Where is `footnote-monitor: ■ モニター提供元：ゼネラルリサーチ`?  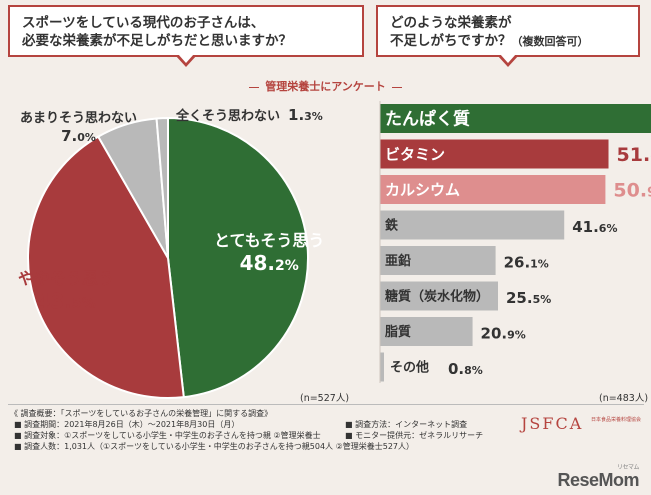 footnote-monitor: ■ モニター提供元：ゼネラルリサーチ is located at coordinates (414, 435).